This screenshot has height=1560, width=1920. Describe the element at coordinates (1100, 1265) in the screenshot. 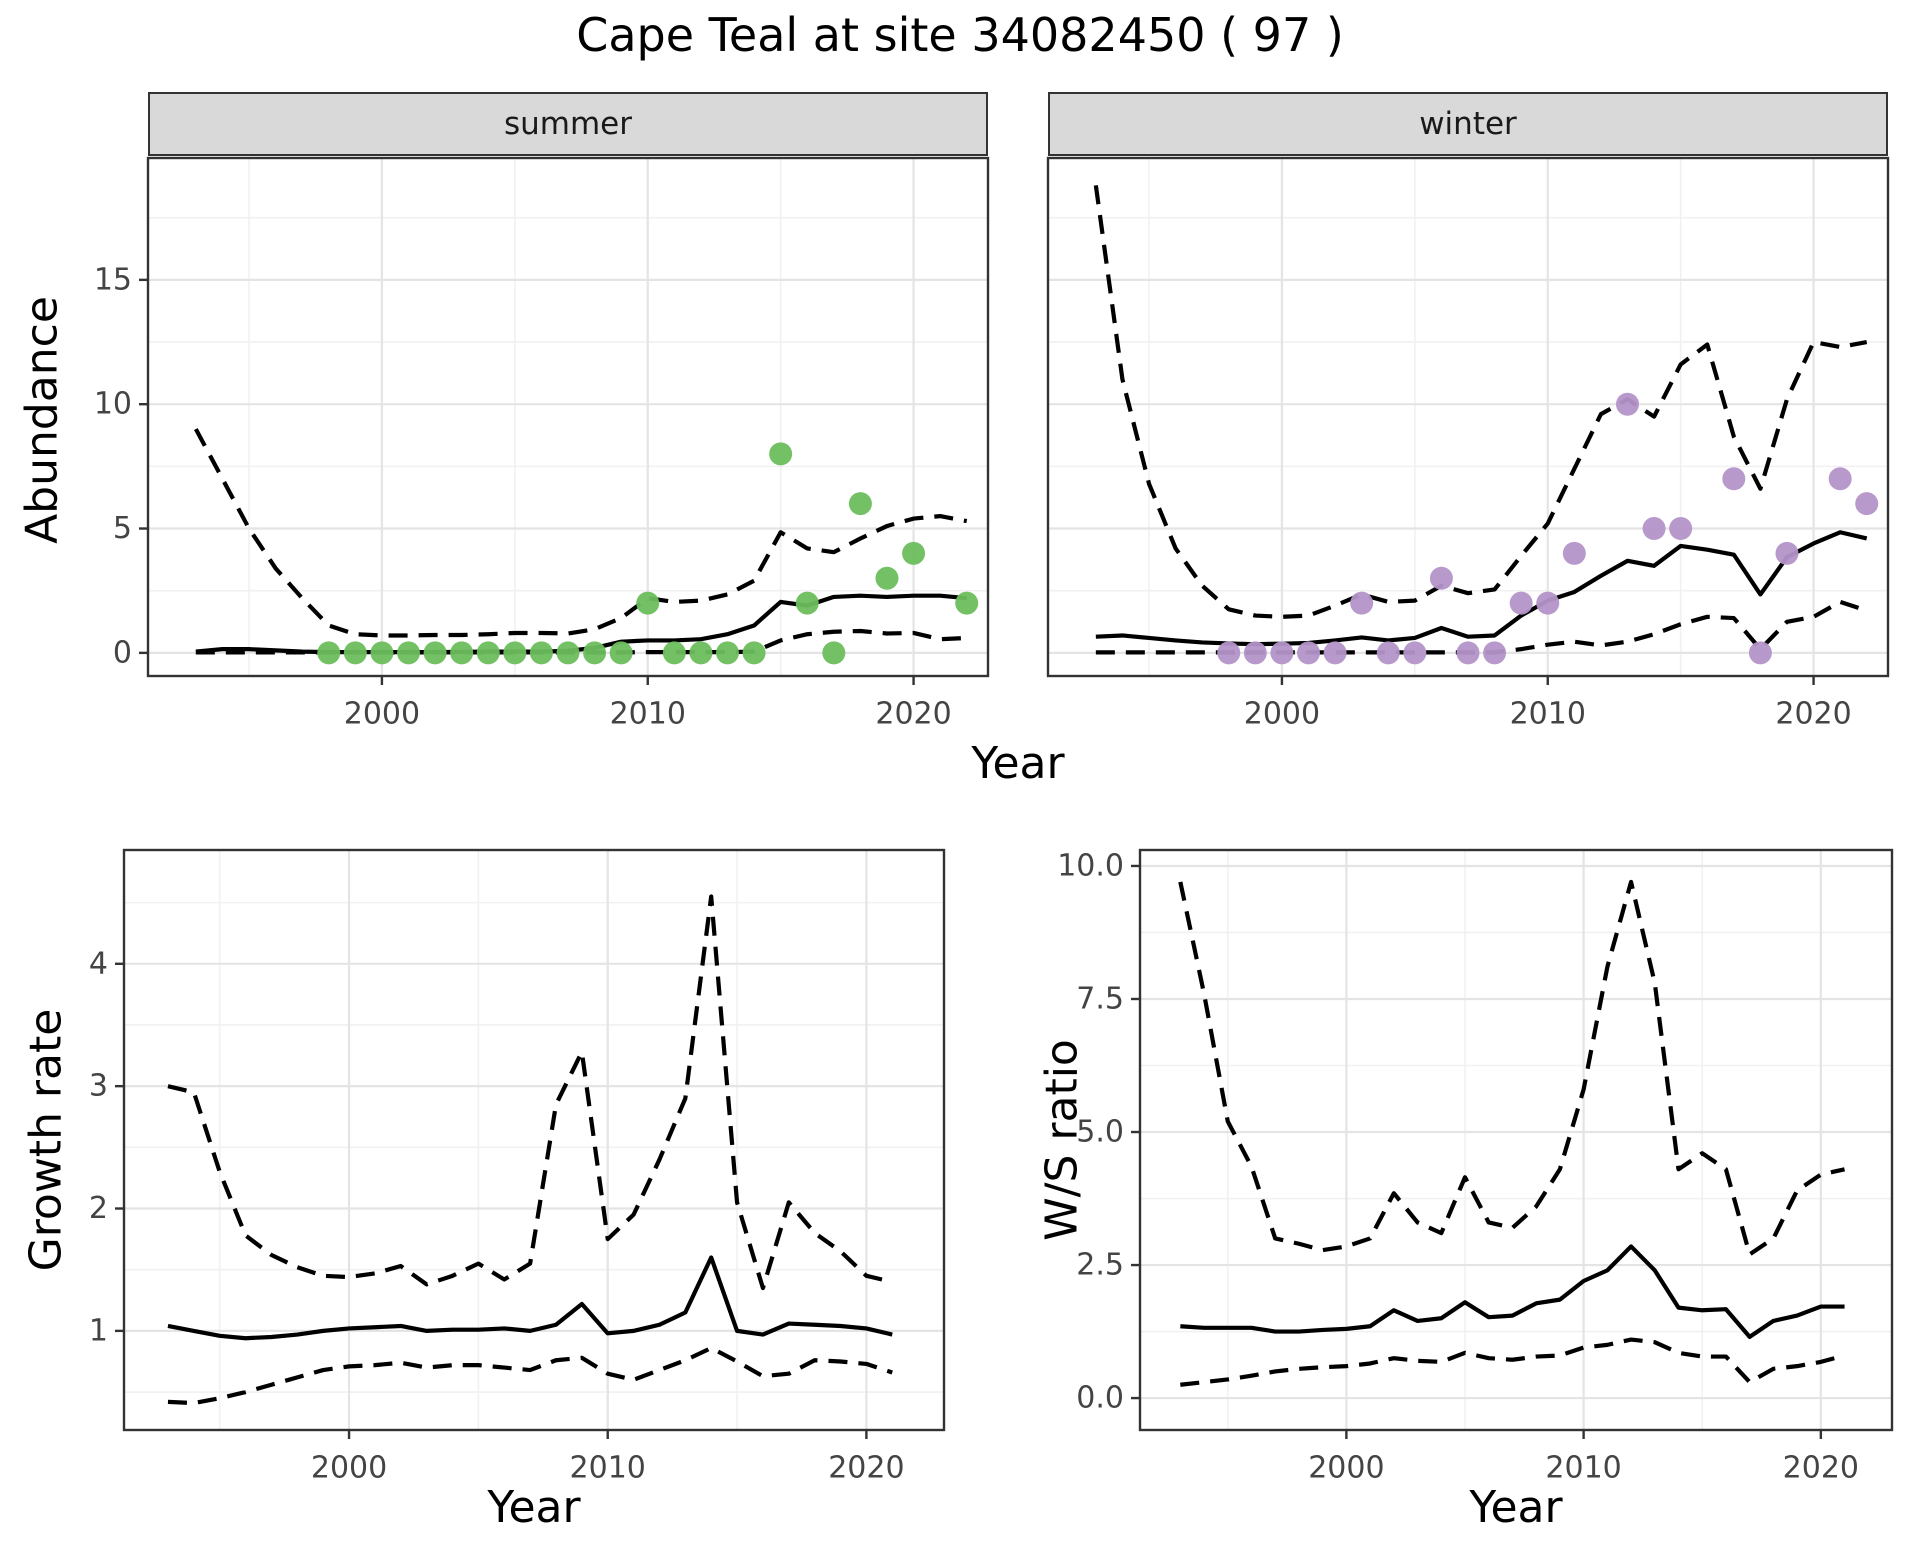

I see `ws-ratio-y-tick-label: 2.5` at that location.